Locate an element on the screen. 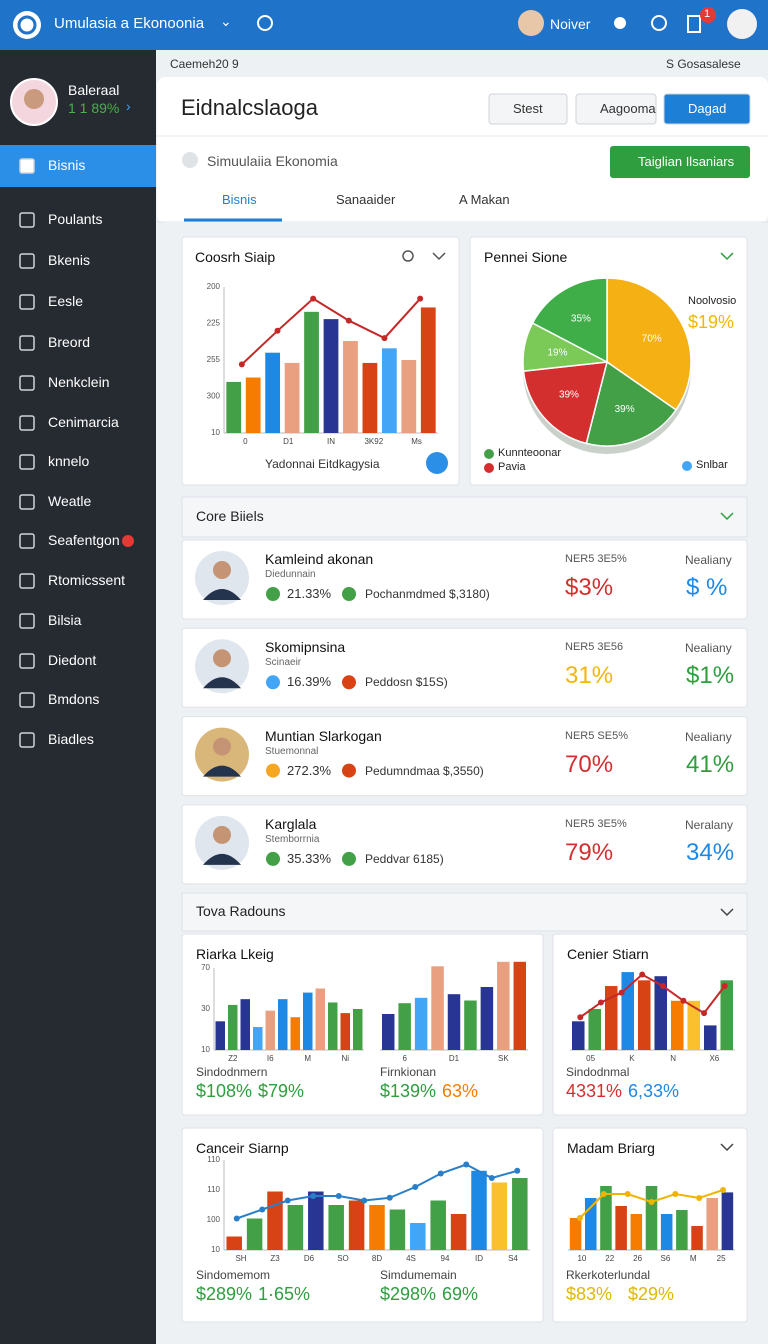 Image resolution: width=768 pixels, height=1344 pixels. x-tick-label: 3K92 is located at coordinates (373, 441).